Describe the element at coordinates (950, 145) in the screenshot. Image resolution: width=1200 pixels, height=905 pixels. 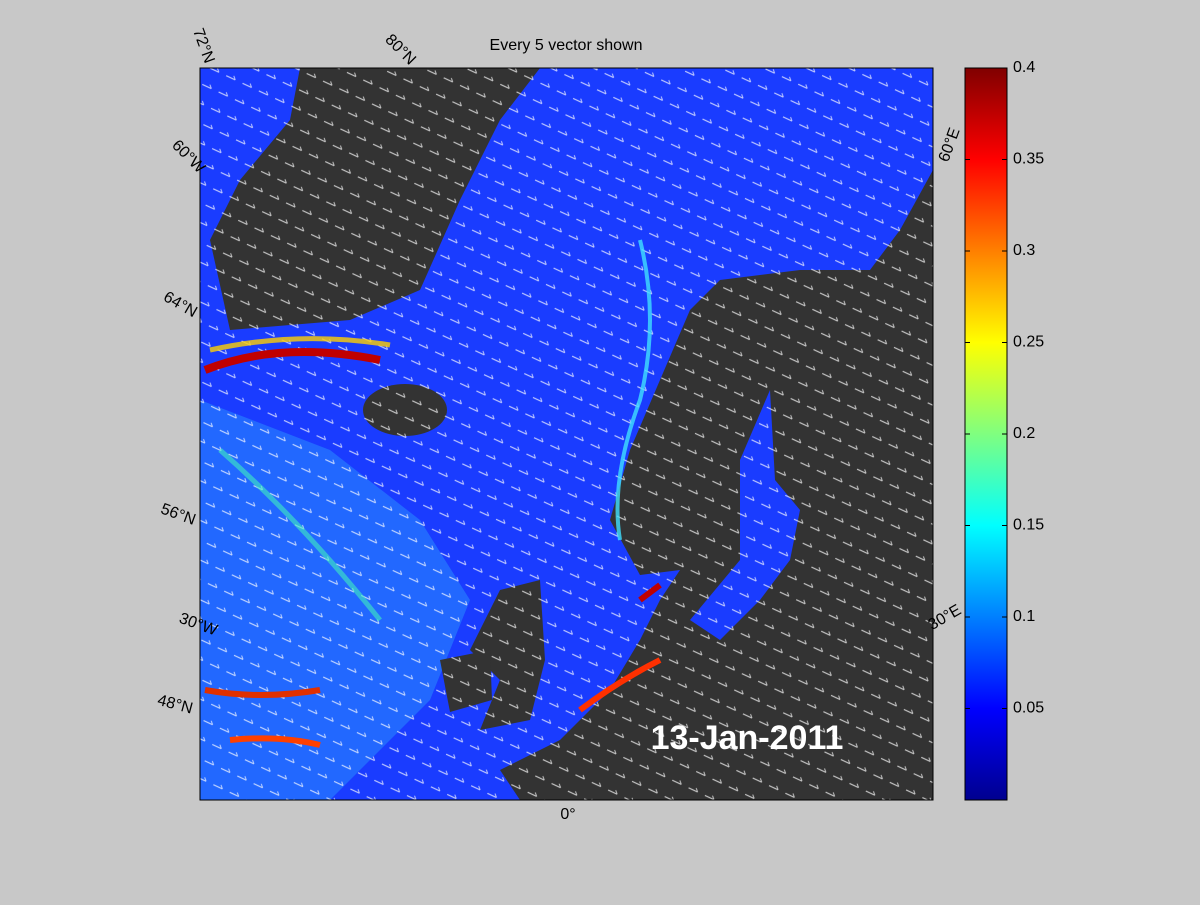
I see `grid-label: 60°E` at that location.